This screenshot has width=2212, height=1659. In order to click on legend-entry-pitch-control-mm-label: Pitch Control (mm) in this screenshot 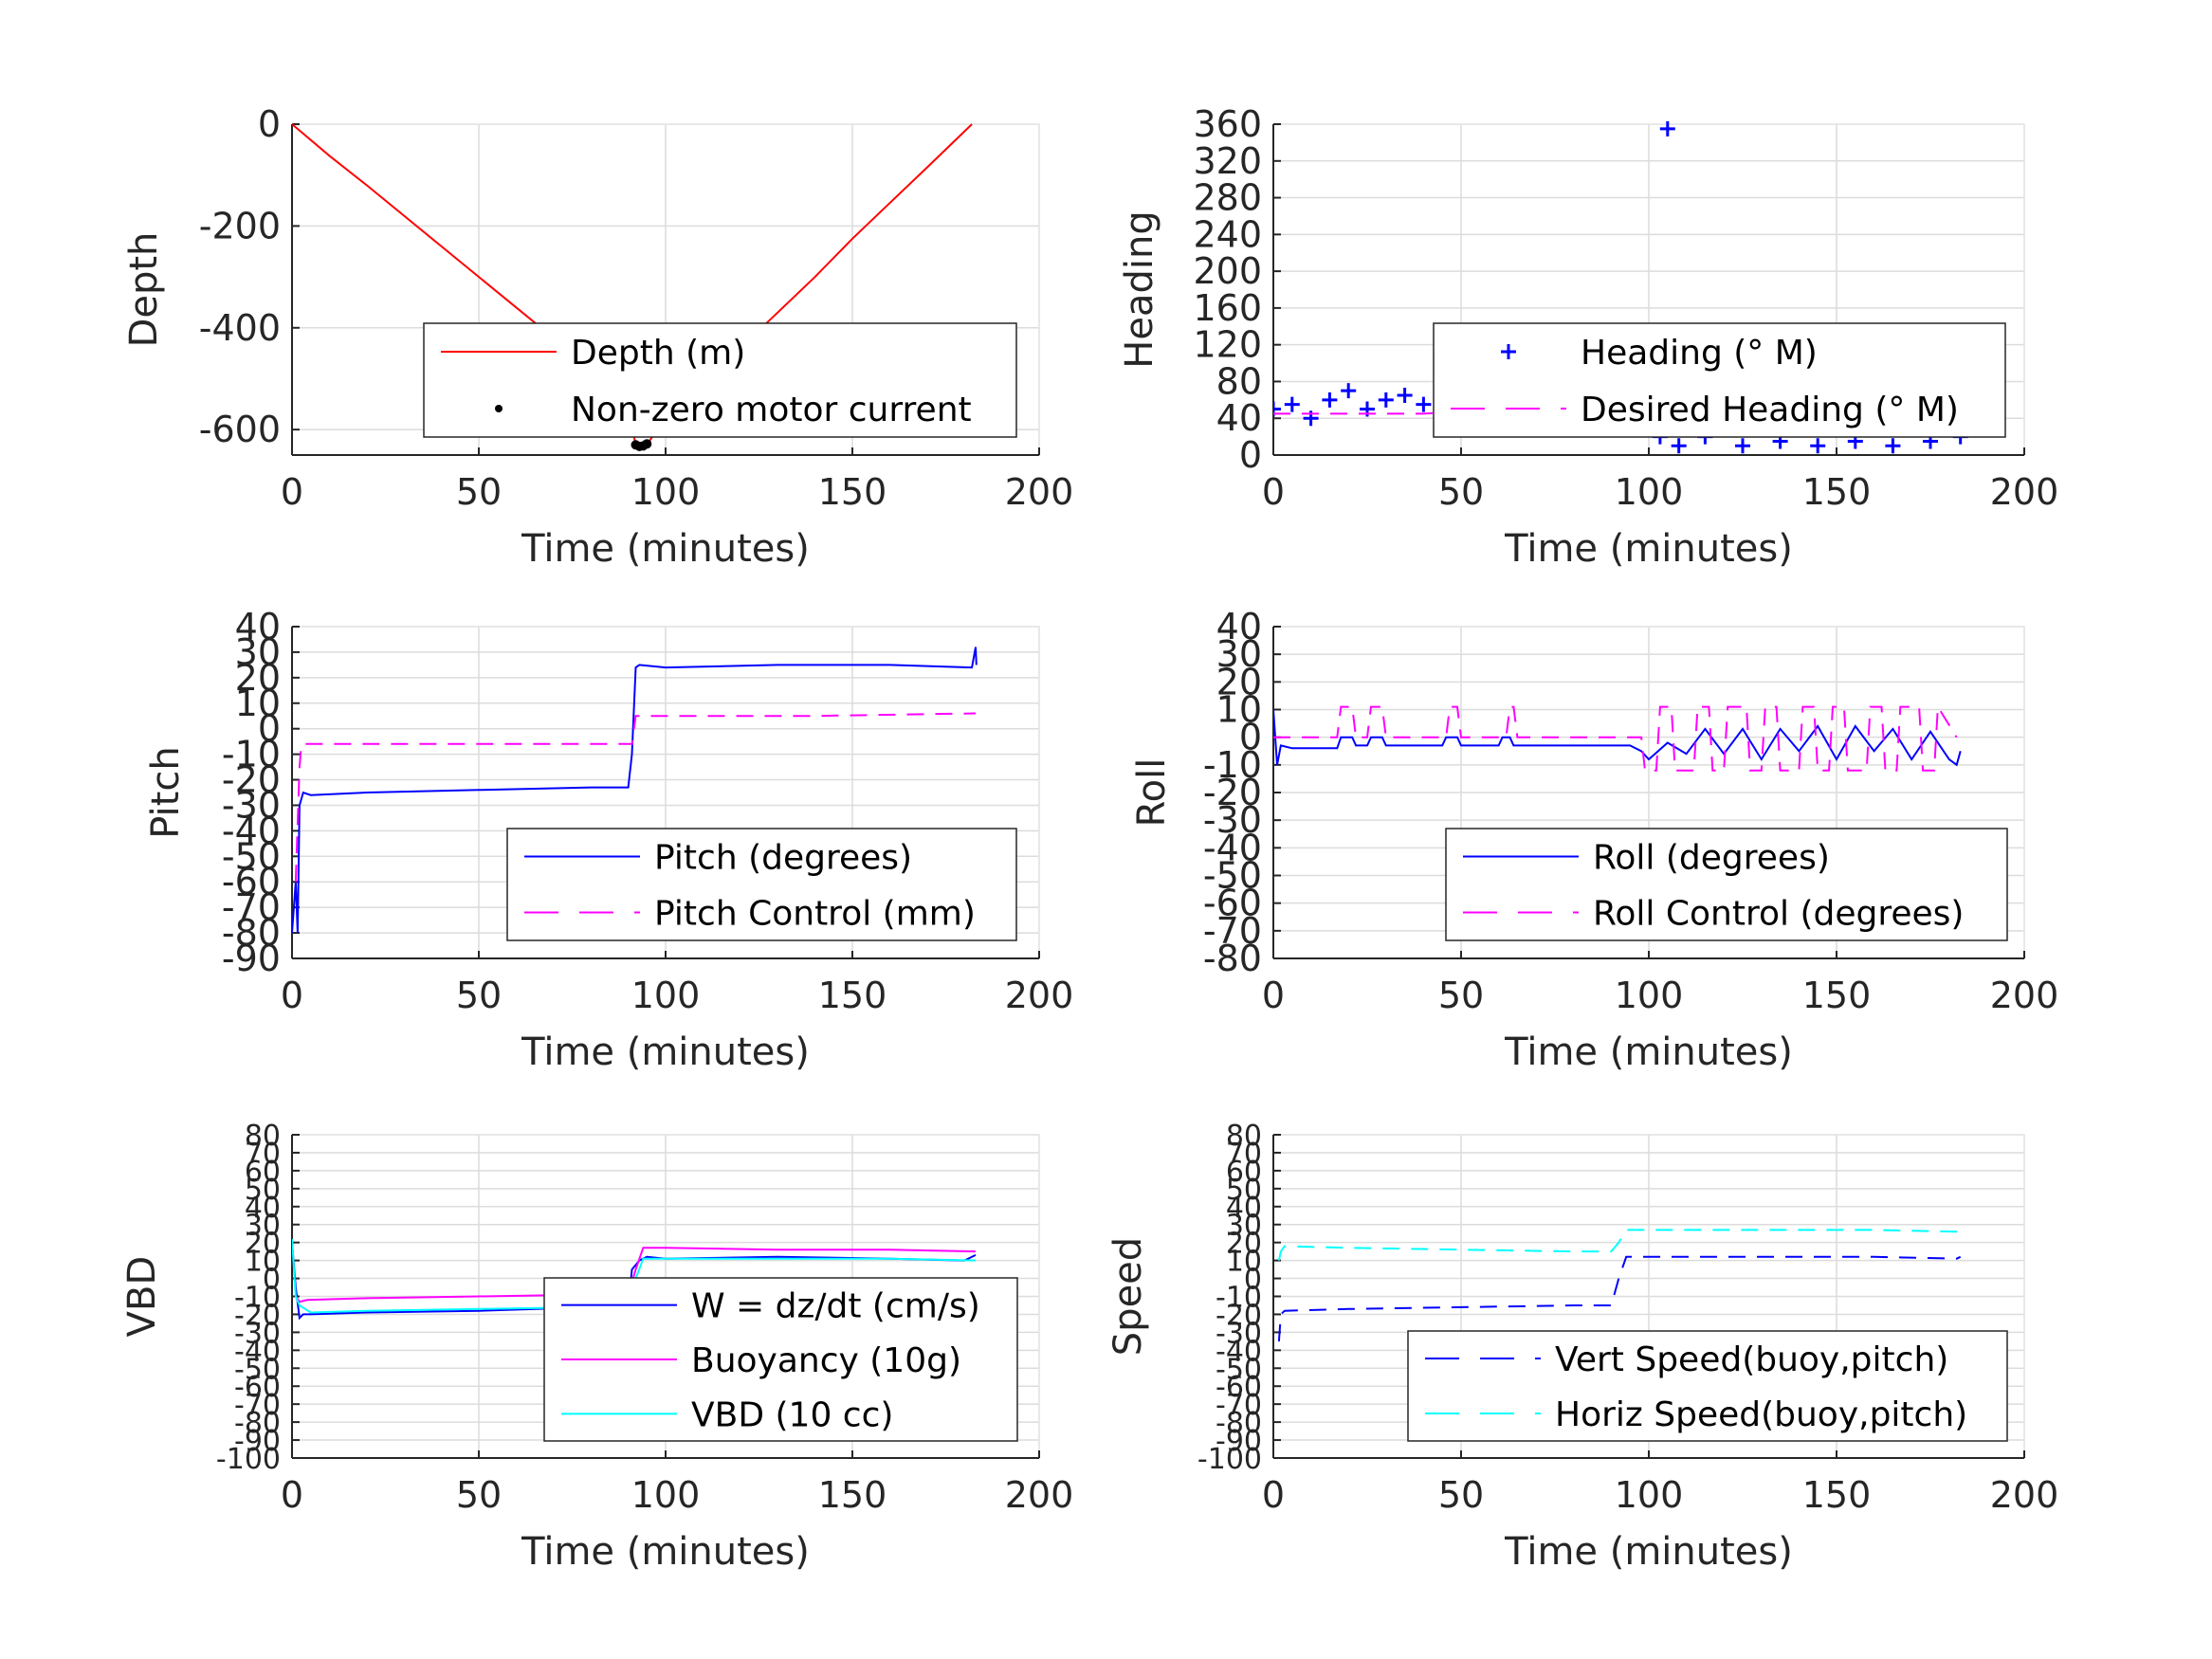, I will do `click(815, 914)`.